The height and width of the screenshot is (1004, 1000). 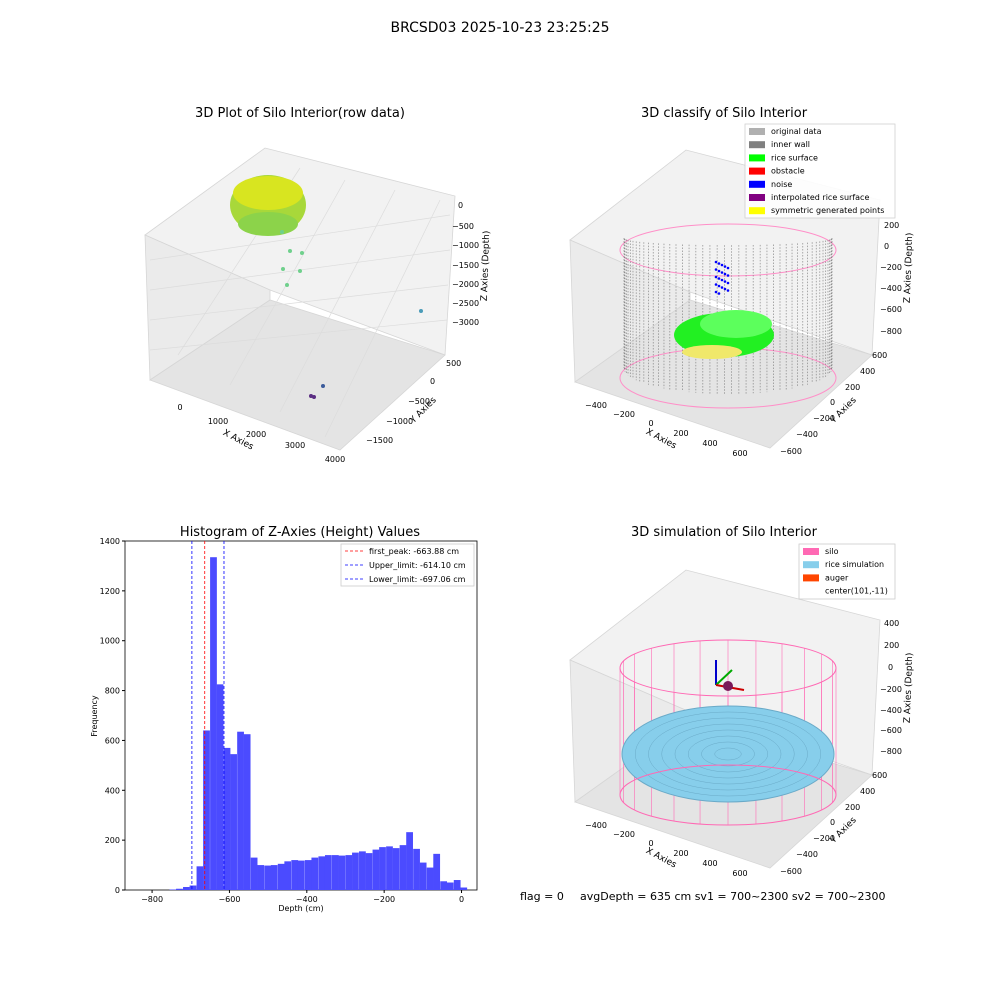 What do you see at coordinates (852, 807) in the screenshot?
I see `p4-ytick: 200` at bounding box center [852, 807].